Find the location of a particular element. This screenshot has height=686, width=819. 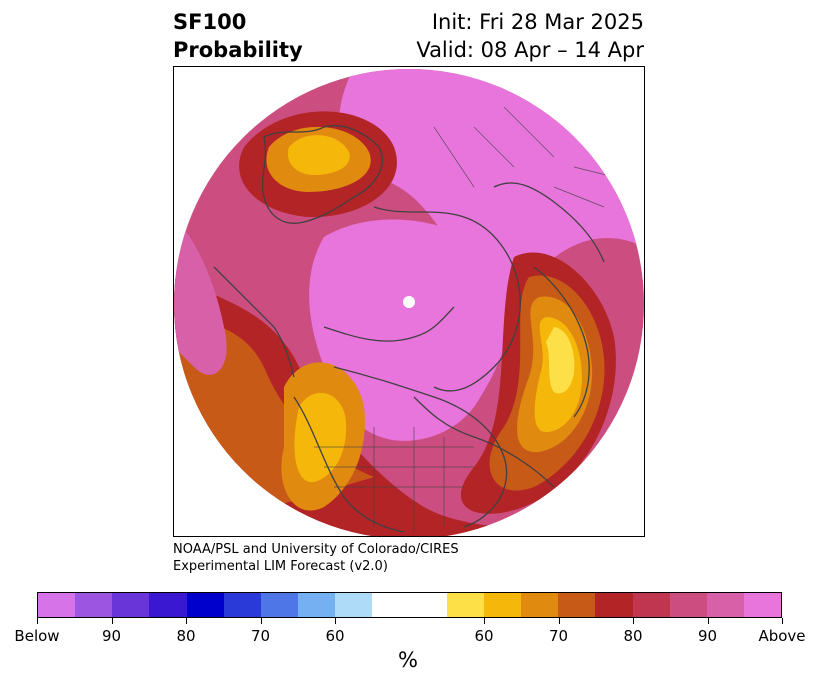

map-region-arctic-center is located at coordinates (410, 330).